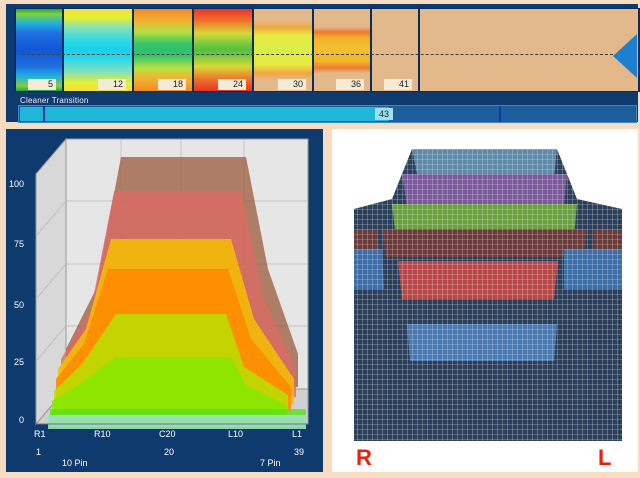  Describe the element at coordinates (40, 434) in the screenshot. I see `x-board-label-r1: R1` at that location.